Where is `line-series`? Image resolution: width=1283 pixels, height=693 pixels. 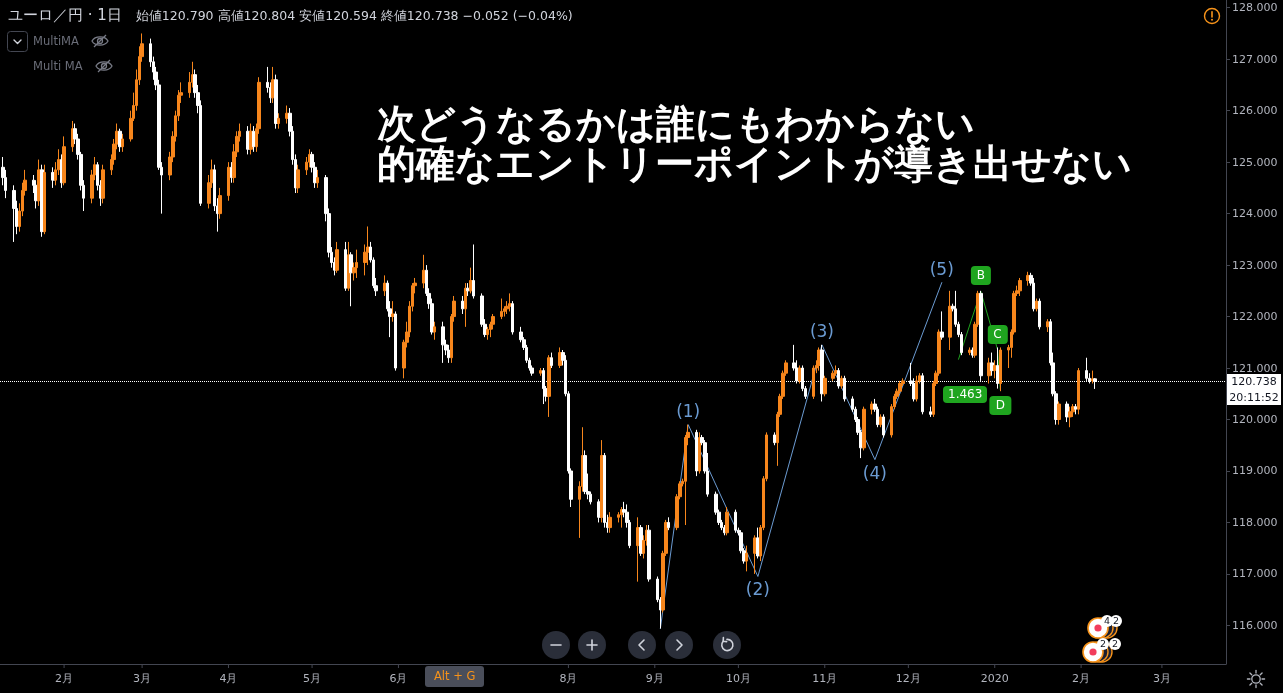
line-series is located at coordinates (801, 455).